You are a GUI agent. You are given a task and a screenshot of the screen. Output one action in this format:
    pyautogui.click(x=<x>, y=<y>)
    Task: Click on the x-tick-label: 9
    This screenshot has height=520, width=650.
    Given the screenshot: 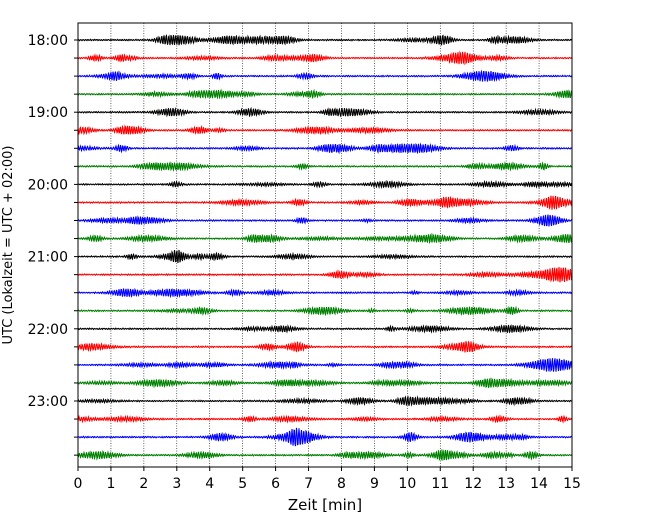 What is the action you would take?
    pyautogui.click(x=374, y=484)
    